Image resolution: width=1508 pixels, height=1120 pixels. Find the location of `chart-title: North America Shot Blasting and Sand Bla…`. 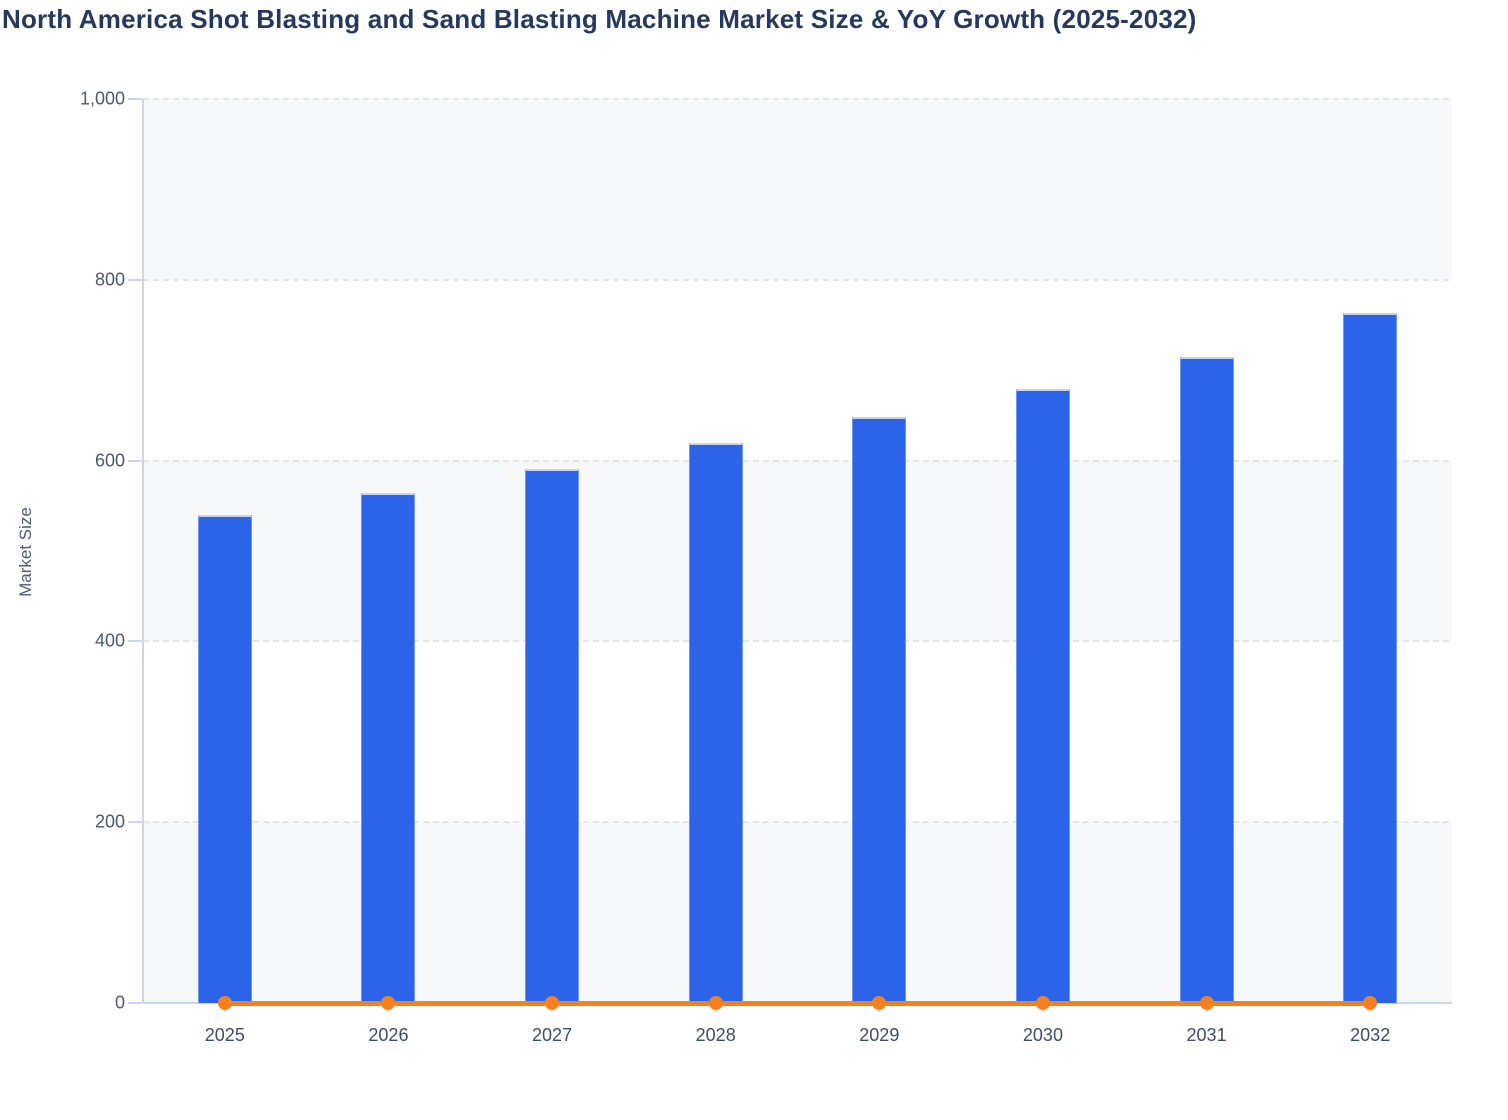

chart-title: North America Shot Blasting and Sand Bla… is located at coordinates (599, 19).